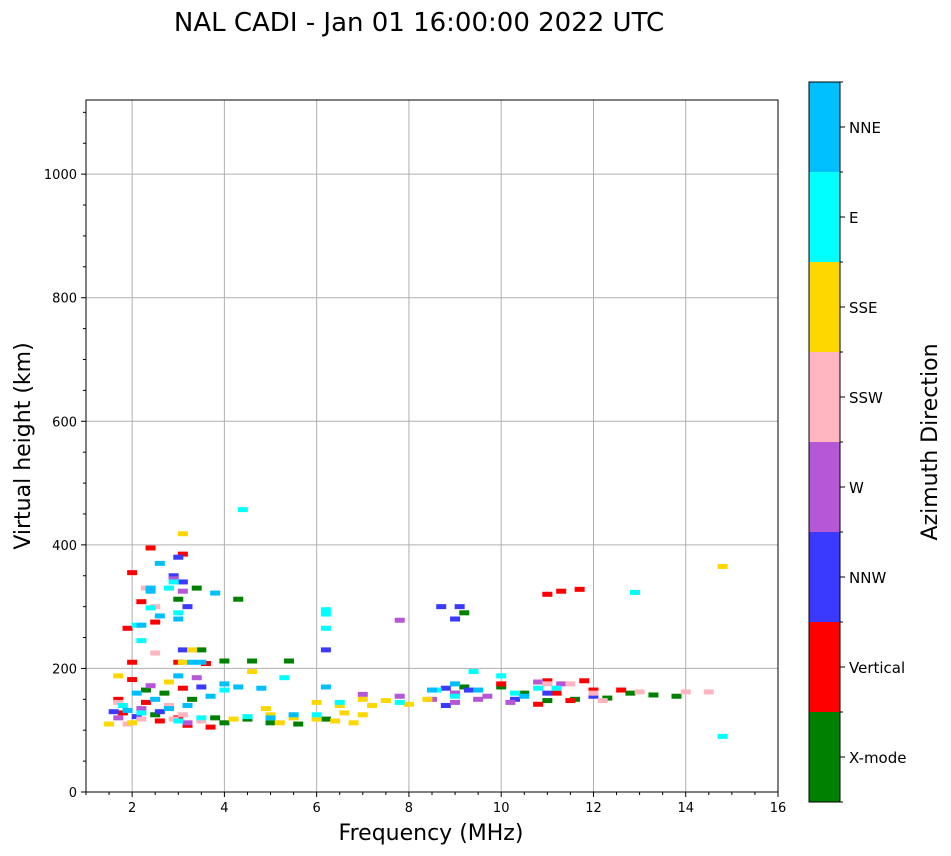 This screenshot has width=951, height=856. What do you see at coordinates (224, 808) in the screenshot?
I see `x-tick-label: 4` at bounding box center [224, 808].